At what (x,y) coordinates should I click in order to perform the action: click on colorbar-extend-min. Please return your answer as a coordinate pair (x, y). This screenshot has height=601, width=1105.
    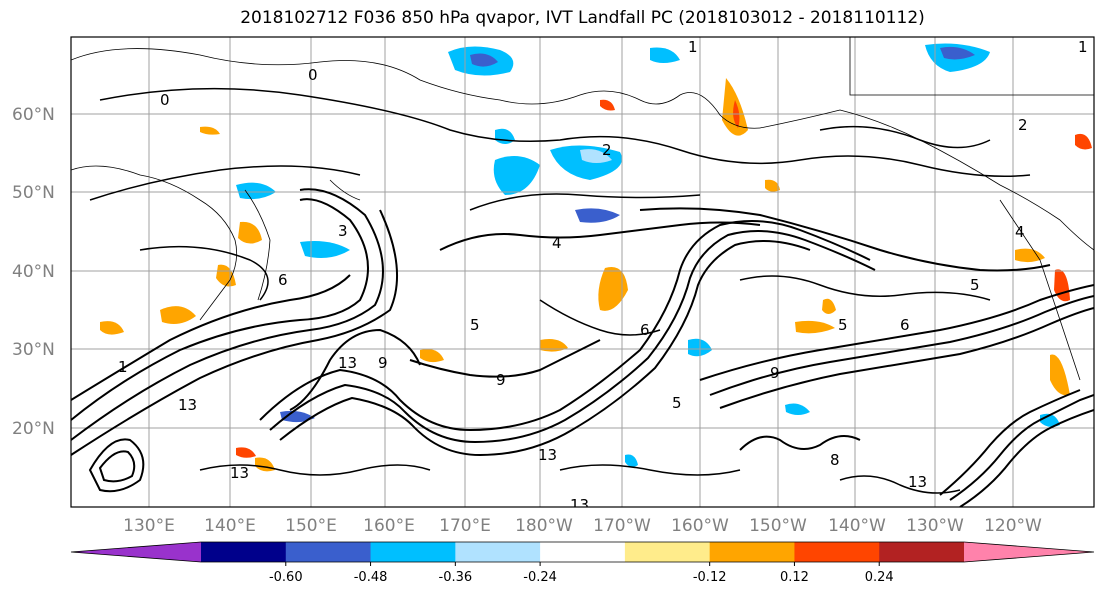
    Looking at the image, I should click on (136, 552).